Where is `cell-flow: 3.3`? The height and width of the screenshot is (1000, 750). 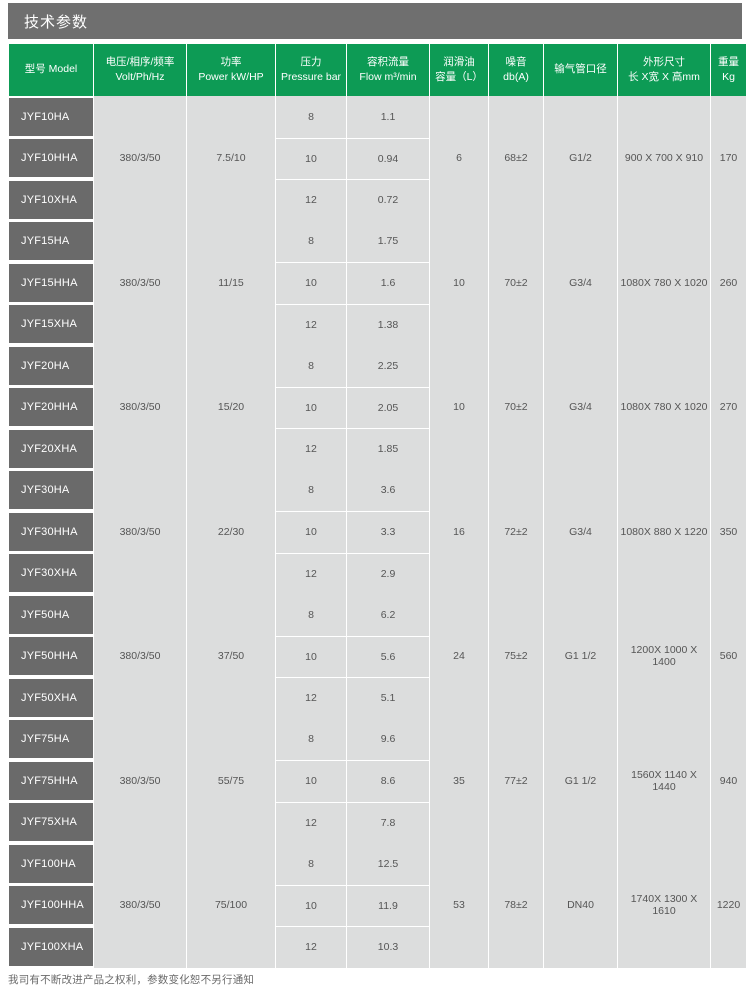 cell-flow: 3.3 is located at coordinates (388, 532).